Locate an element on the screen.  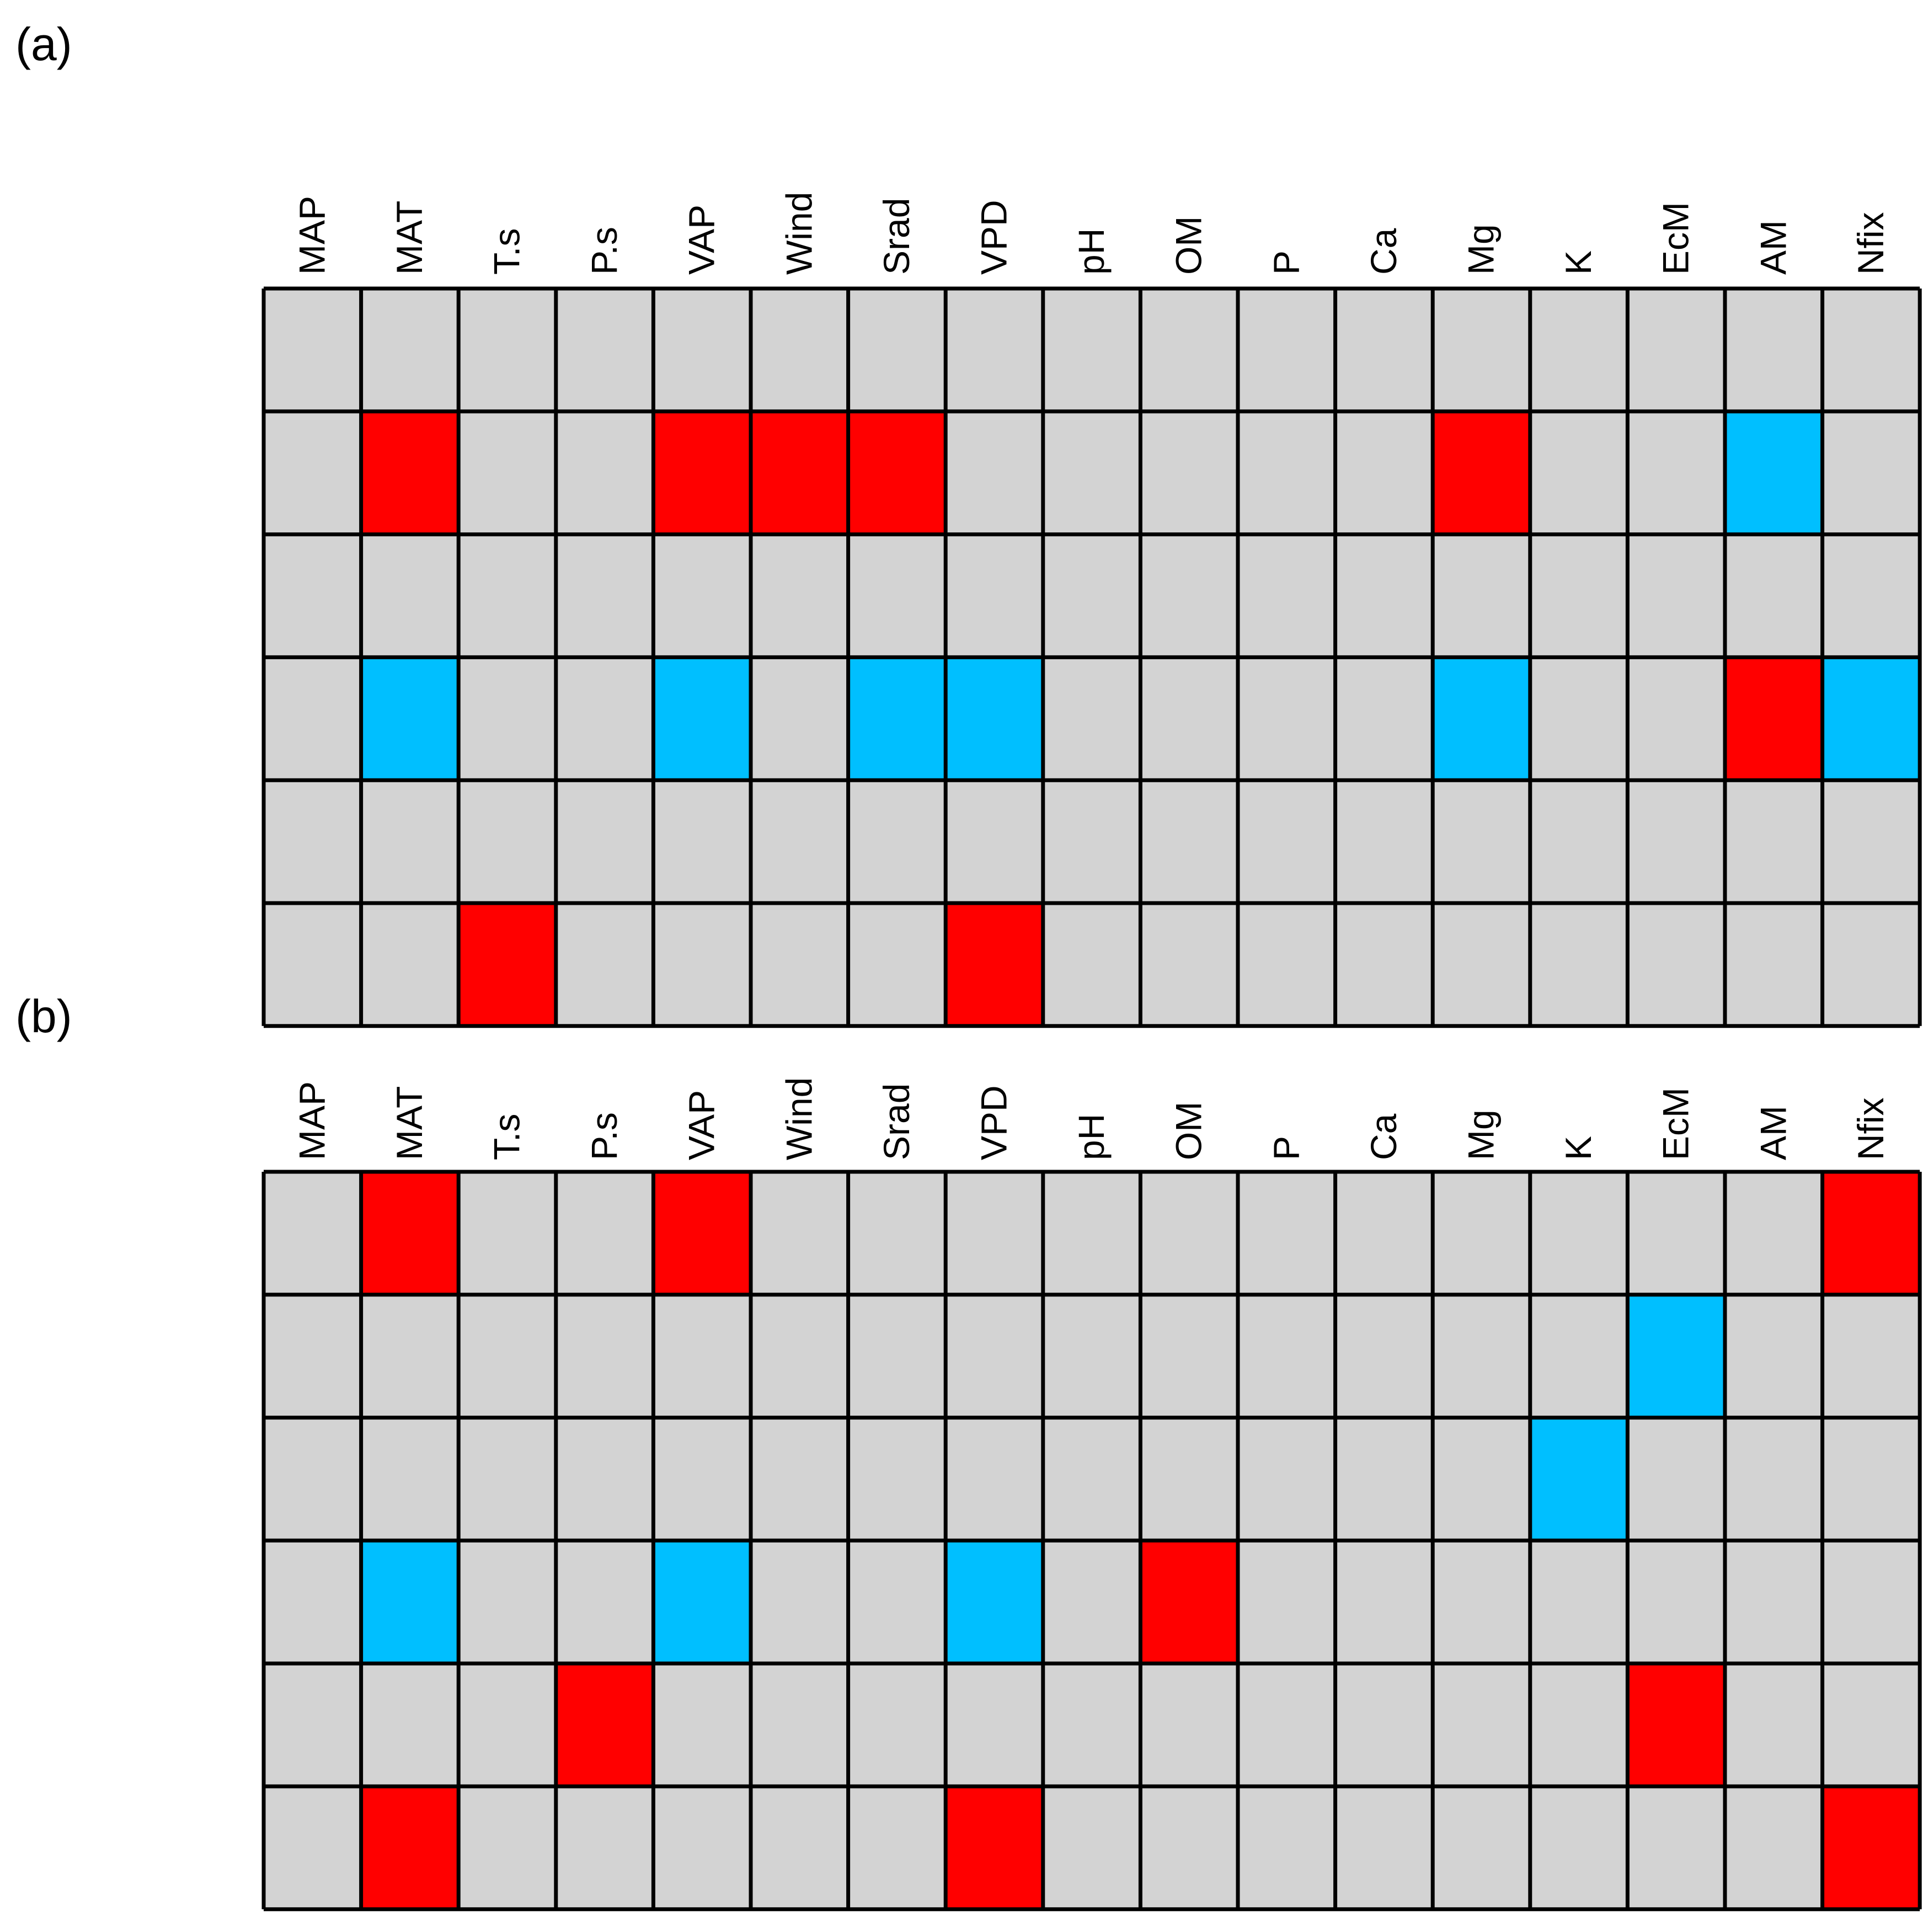
column-label-k: K is located at coordinates (1578, 1148).